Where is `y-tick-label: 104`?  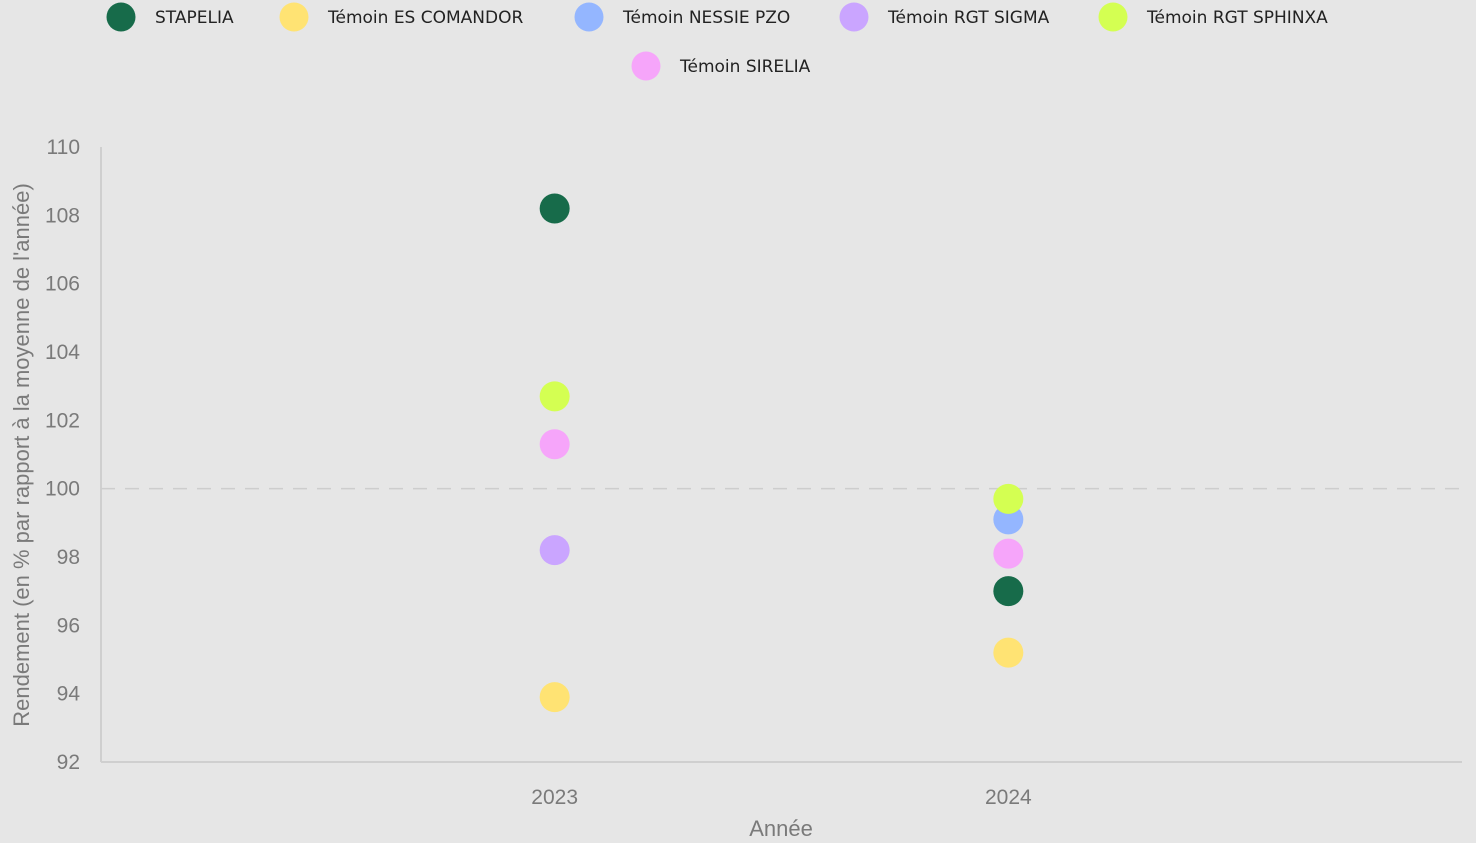 y-tick-label: 104 is located at coordinates (62, 352).